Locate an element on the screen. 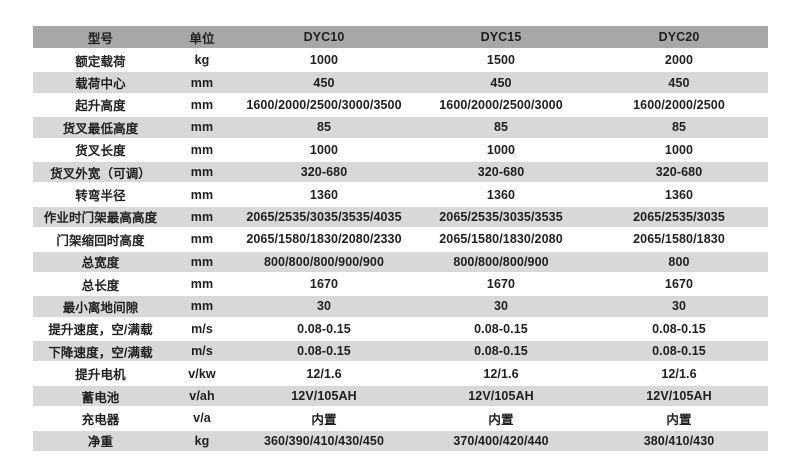  value-cell-dyc10: 30 is located at coordinates (324, 306).